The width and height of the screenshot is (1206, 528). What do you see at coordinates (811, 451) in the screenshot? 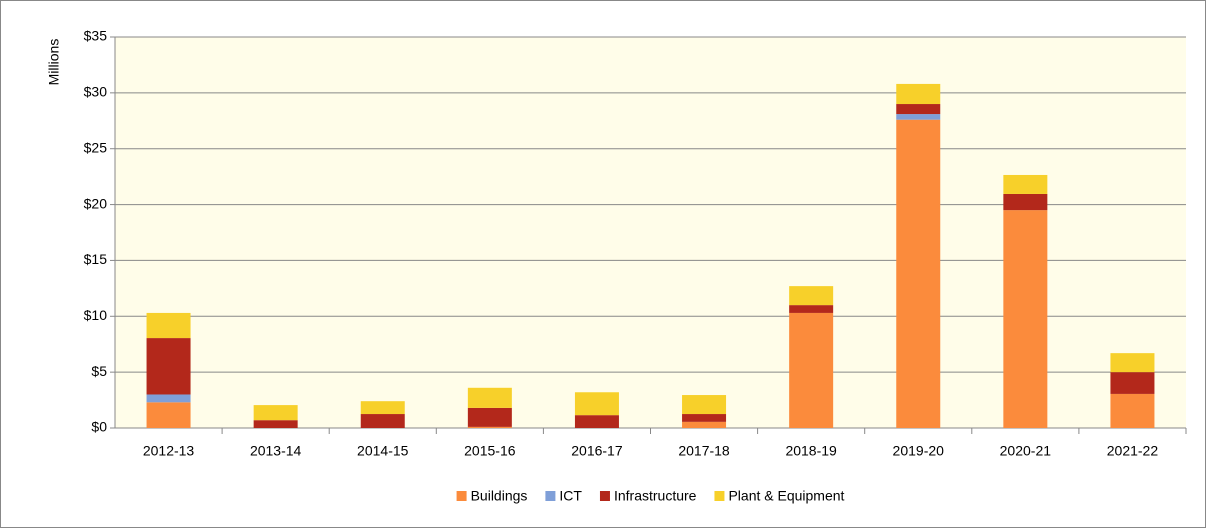
I see `x-tick-label: 2018-19` at bounding box center [811, 451].